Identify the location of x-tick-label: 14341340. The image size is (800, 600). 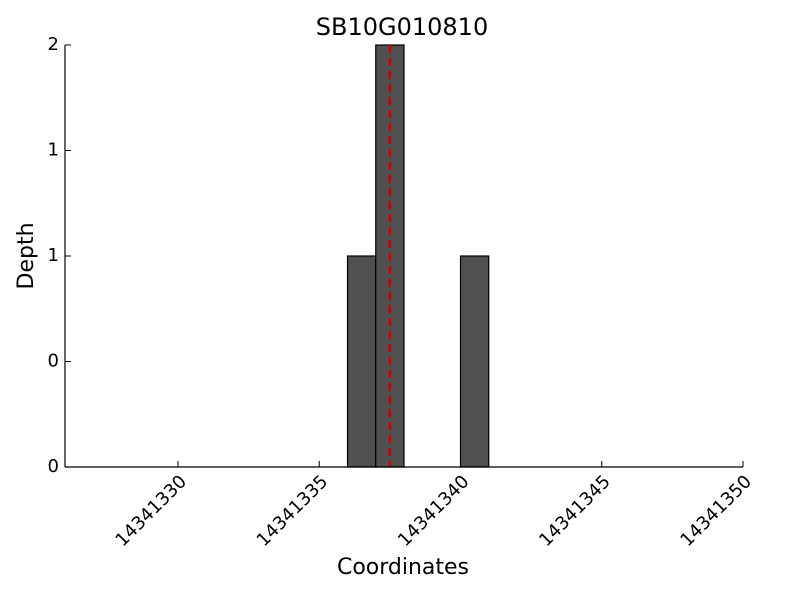
(434, 511).